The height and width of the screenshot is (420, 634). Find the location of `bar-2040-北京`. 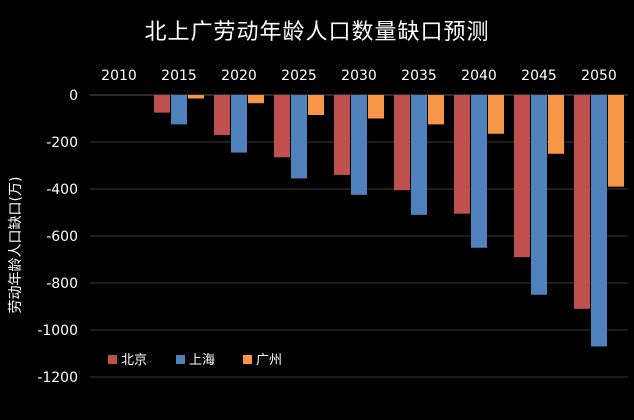

bar-2040-北京 is located at coordinates (462, 154).